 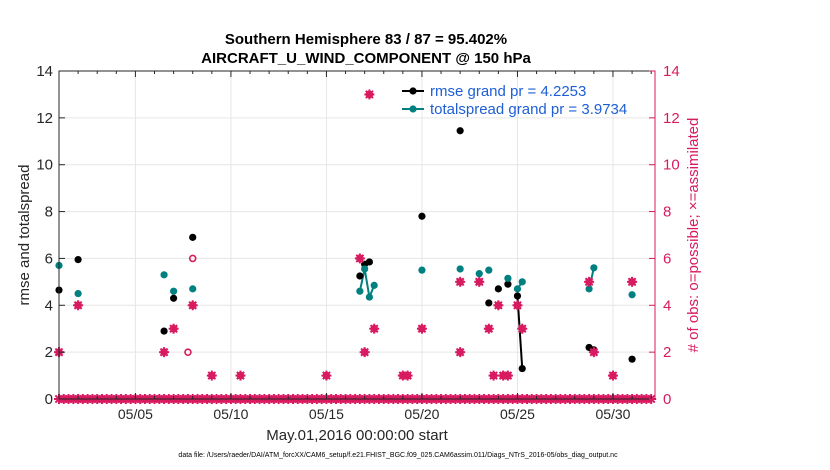 What do you see at coordinates (49, 352) in the screenshot?
I see `y-tick-label-left: 2` at bounding box center [49, 352].